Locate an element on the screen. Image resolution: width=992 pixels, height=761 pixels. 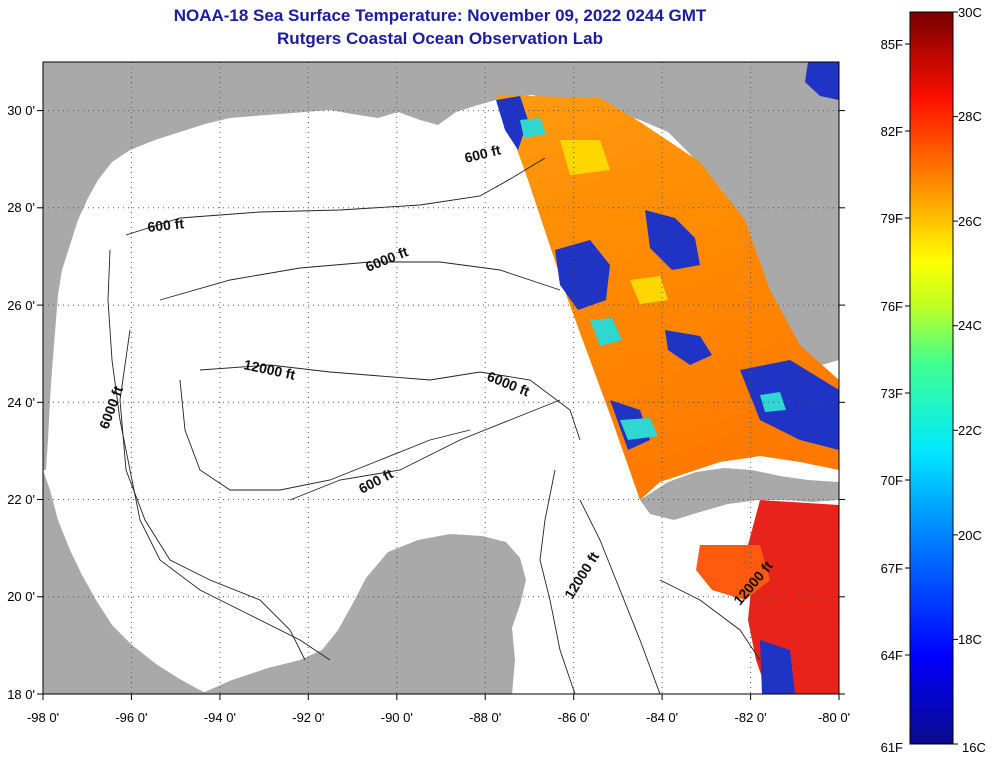
colorbar-f-label: 67F is located at coordinates (892, 568).